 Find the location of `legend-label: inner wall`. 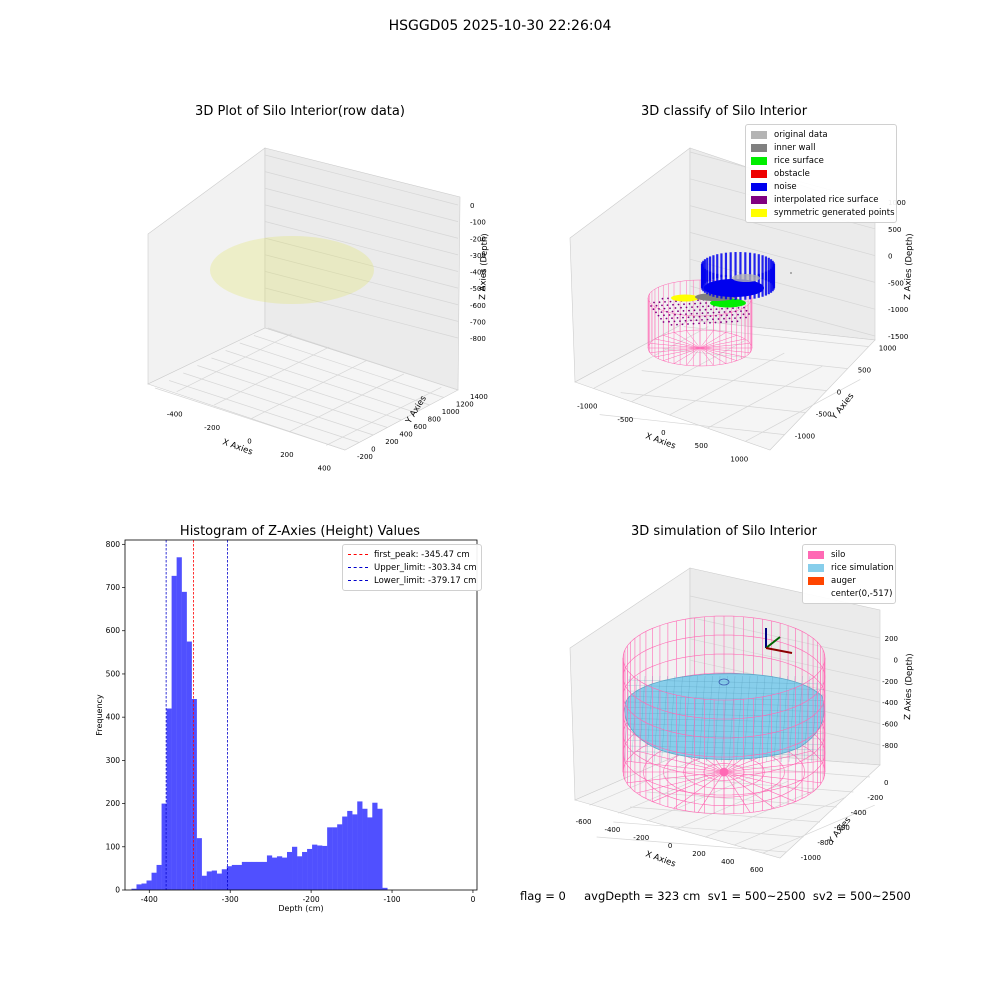

legend-label: inner wall is located at coordinates (795, 147).